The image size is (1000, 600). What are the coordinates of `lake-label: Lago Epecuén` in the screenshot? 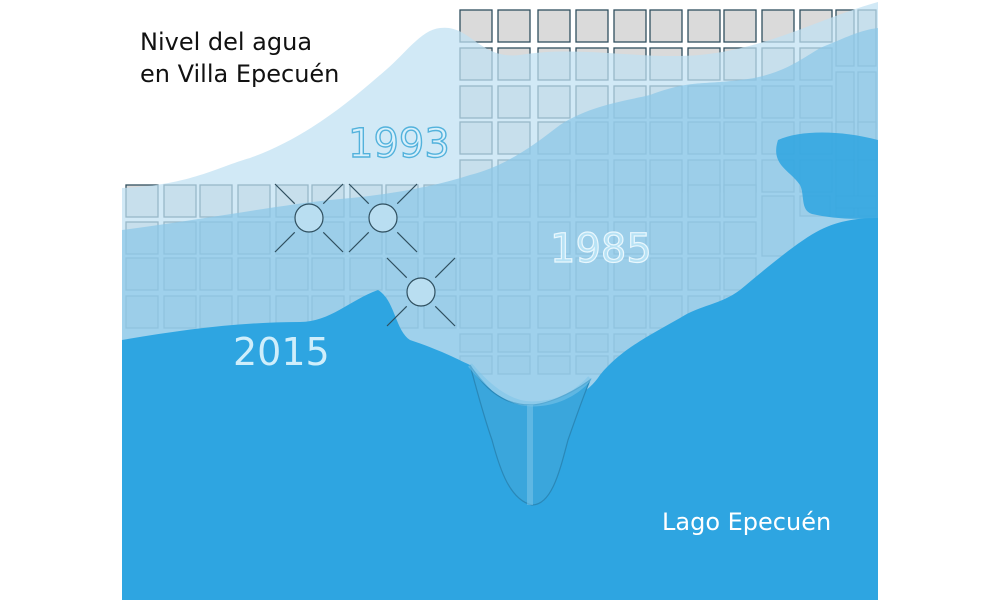 It's located at (746, 522).